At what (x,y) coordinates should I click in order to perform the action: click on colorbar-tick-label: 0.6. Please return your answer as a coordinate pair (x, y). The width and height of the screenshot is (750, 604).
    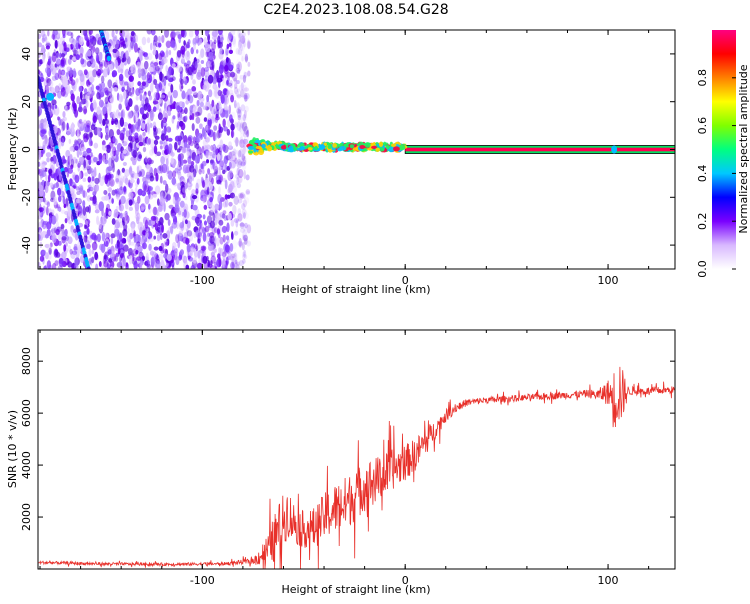
    Looking at the image, I should click on (702, 126).